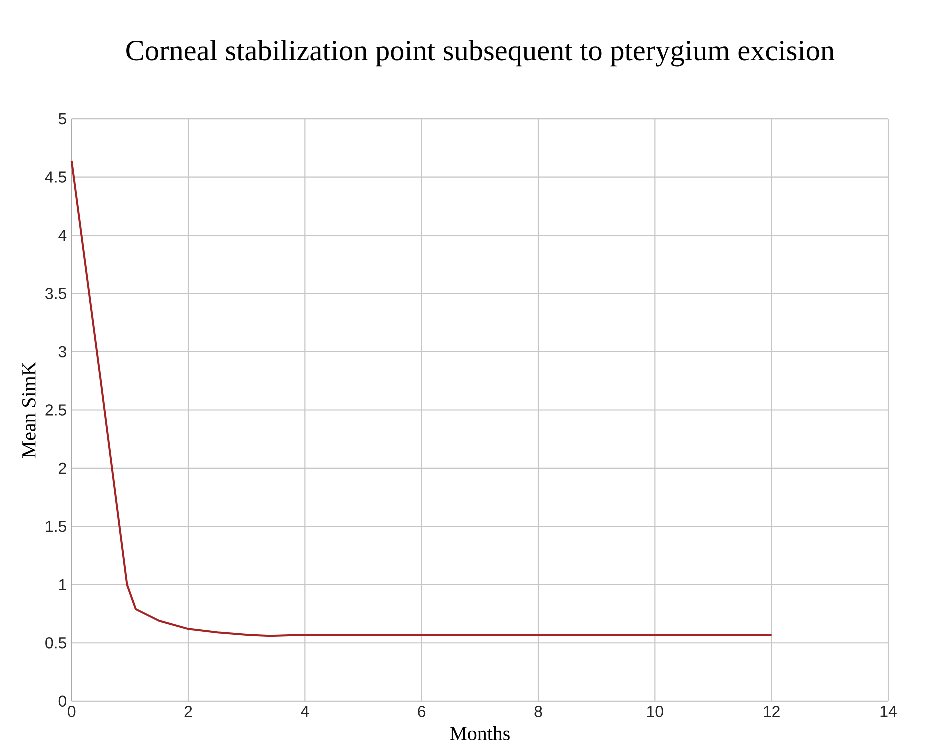 This screenshot has width=949, height=749. What do you see at coordinates (72, 712) in the screenshot?
I see `x-tick-label: 0` at bounding box center [72, 712].